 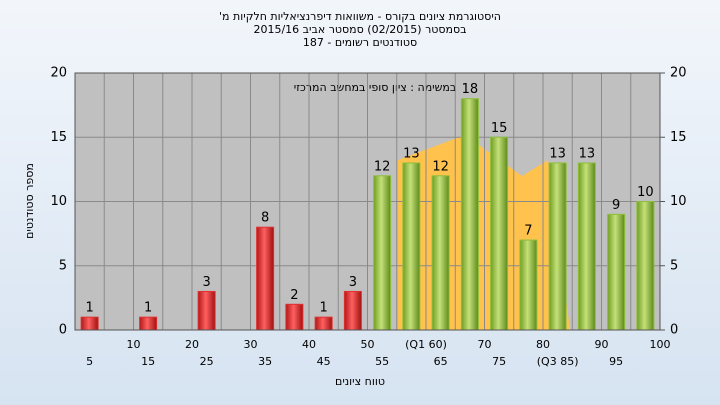 I want to click on x-tick-label: (Q3 85), so click(x=558, y=361).